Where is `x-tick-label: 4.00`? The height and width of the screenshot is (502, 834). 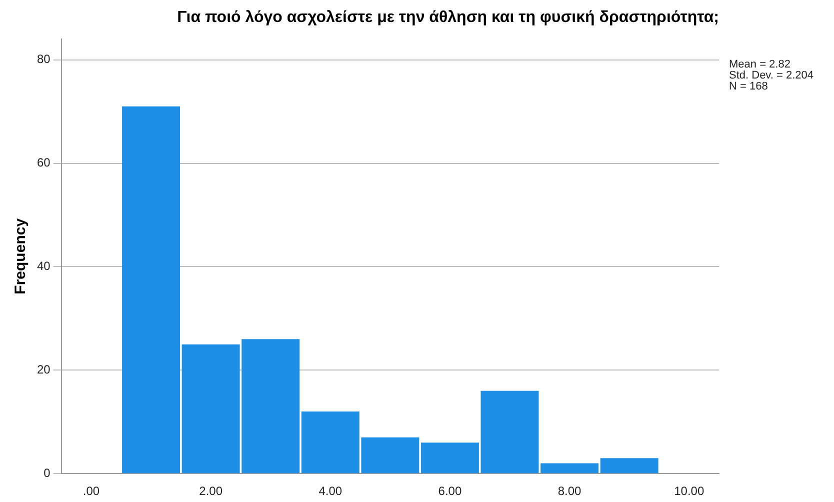 x-tick-label: 4.00 is located at coordinates (330, 491).